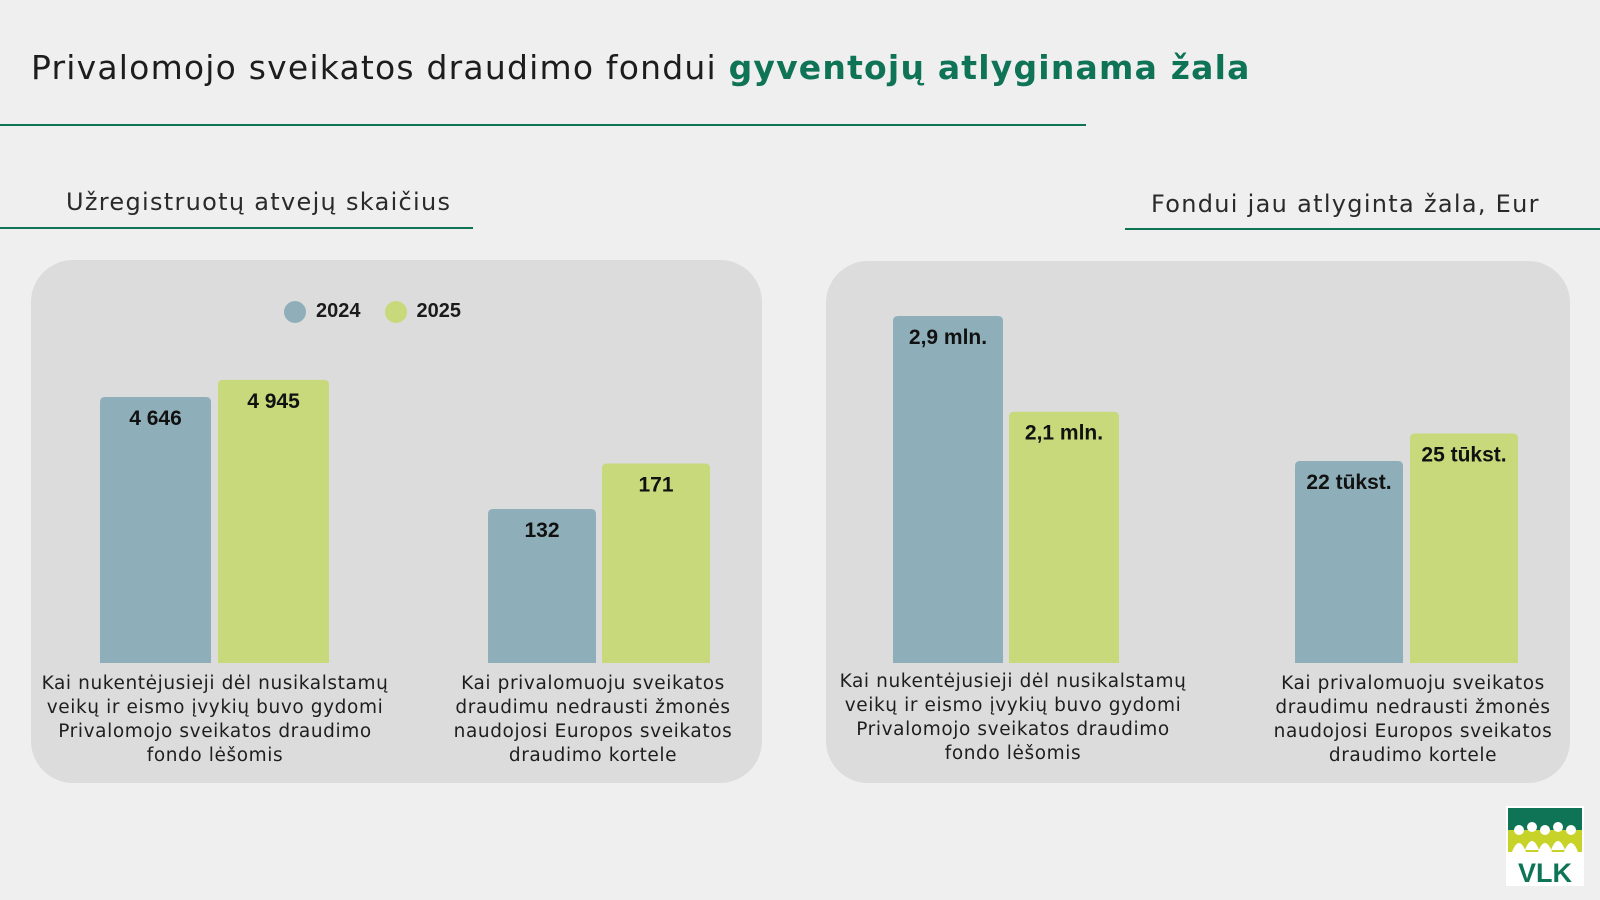 This screenshot has height=900, width=1600. I want to click on svg-text: VLK, so click(1545, 872).